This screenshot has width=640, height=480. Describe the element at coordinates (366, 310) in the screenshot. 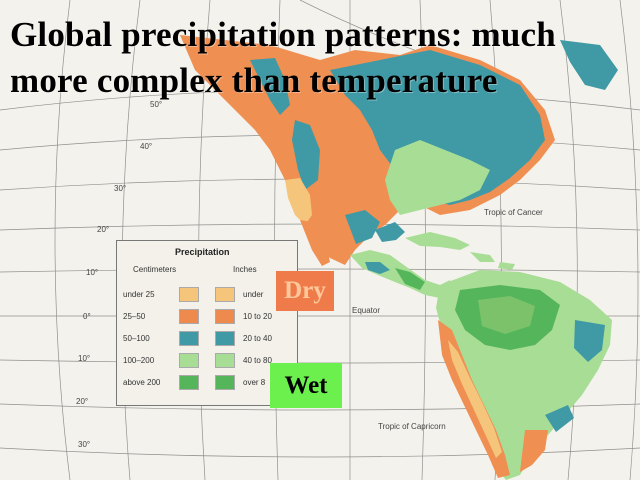

I see `equator-label: Equator` at that location.